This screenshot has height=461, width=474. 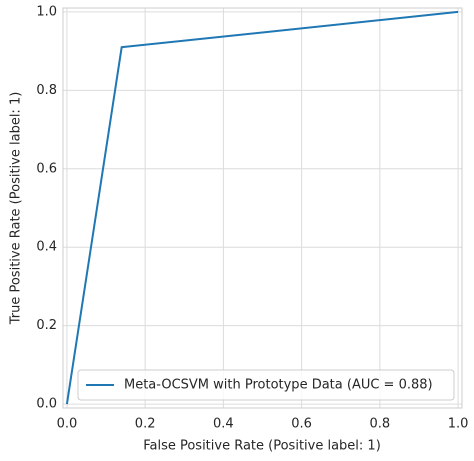 I want to click on y-tick-label: 0.0, so click(x=46, y=404).